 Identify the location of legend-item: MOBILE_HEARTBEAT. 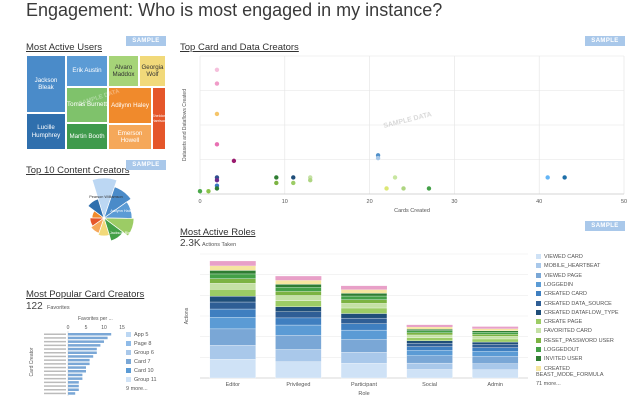
(568, 266).